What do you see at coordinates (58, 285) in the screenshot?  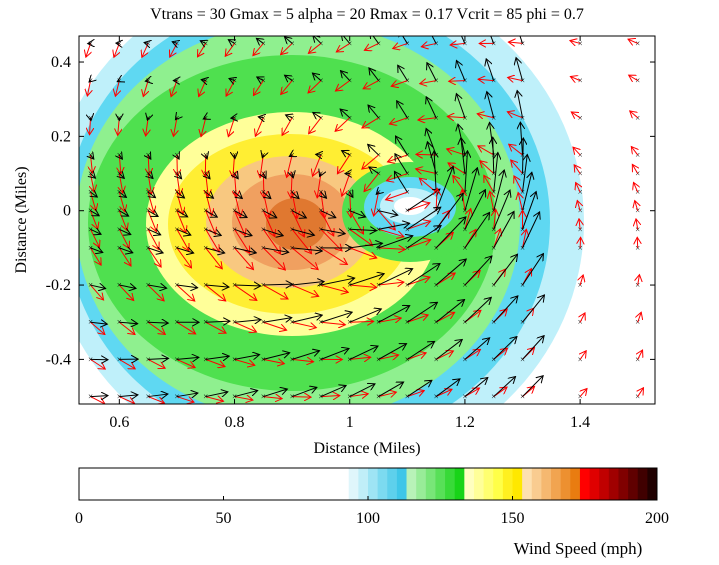 I see `y-tick-label: -0.2` at bounding box center [58, 285].